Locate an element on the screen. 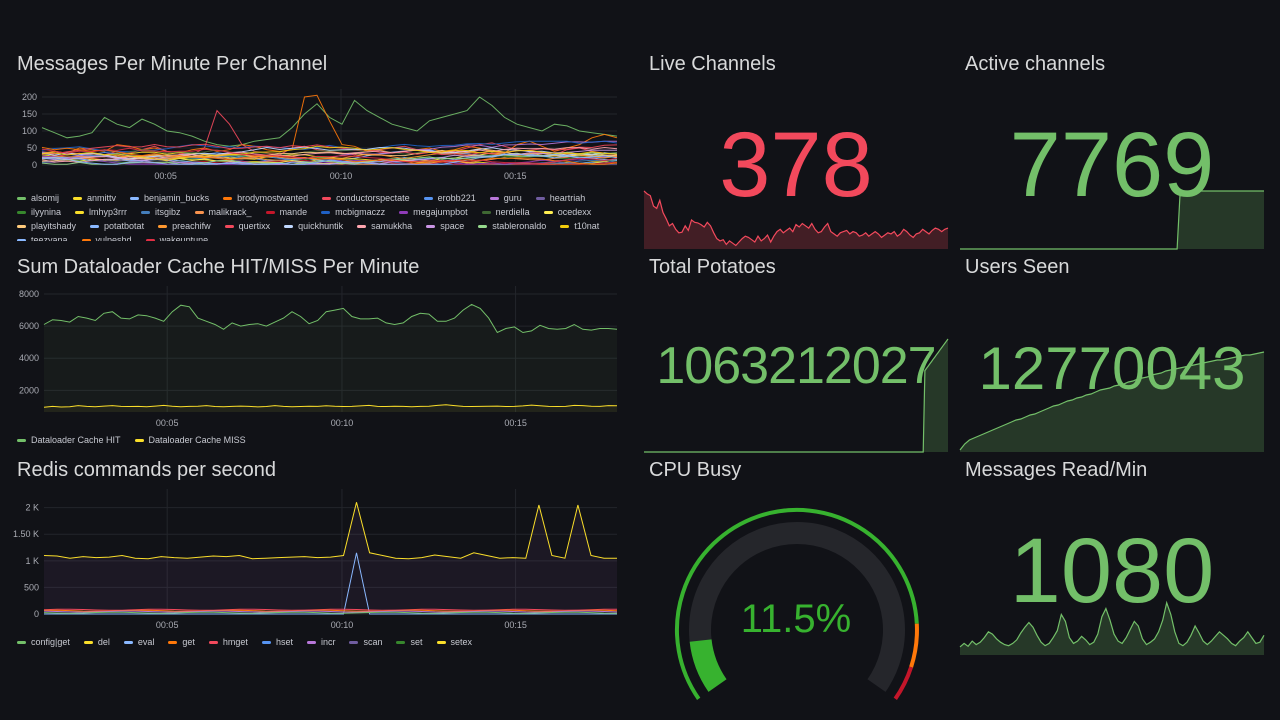  main-area is located at coordinates (330, 558).